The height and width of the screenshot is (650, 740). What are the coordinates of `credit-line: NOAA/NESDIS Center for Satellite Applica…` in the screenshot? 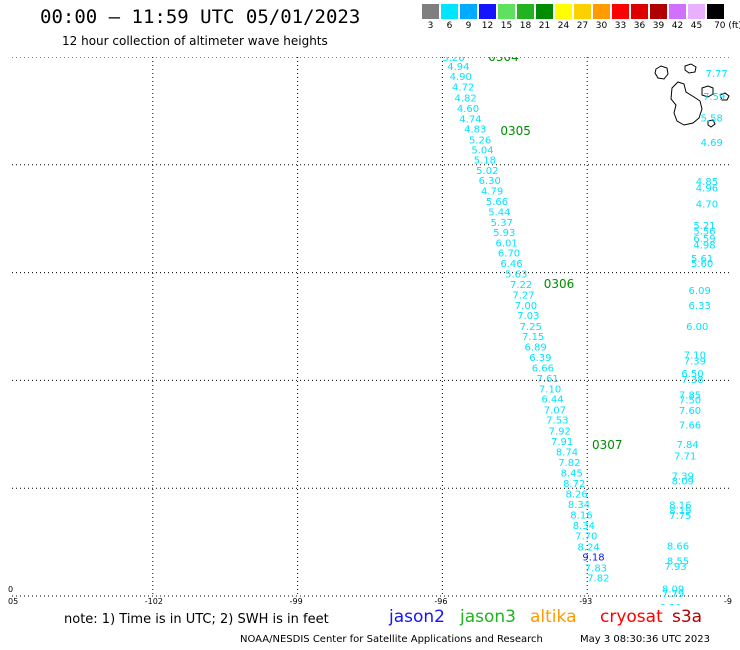 It's located at (391, 639).